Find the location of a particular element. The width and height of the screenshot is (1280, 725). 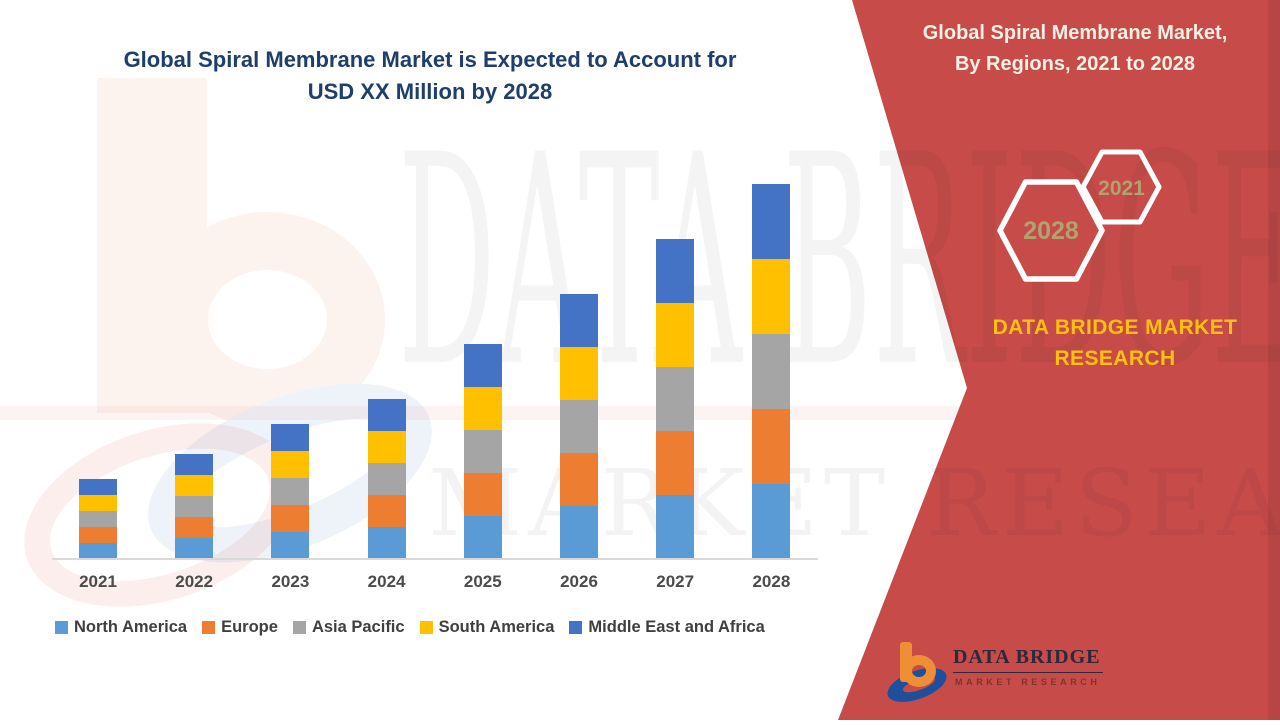

bar-segment-south-america-2027 is located at coordinates (675, 335).